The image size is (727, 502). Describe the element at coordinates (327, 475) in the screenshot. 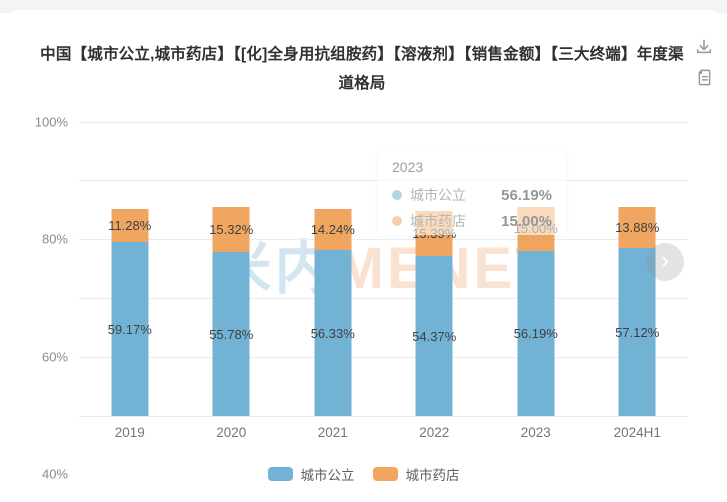

I see `legend-label: 城市公立` at that location.